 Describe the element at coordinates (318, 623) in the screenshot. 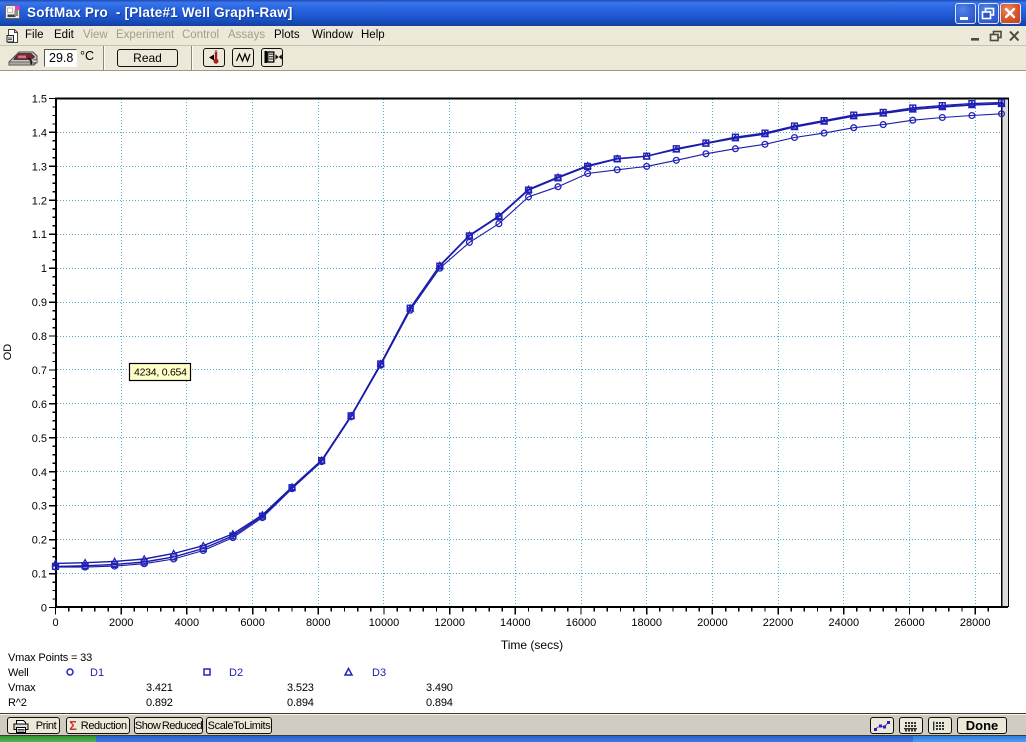

I see `svg-text: 8000` at that location.